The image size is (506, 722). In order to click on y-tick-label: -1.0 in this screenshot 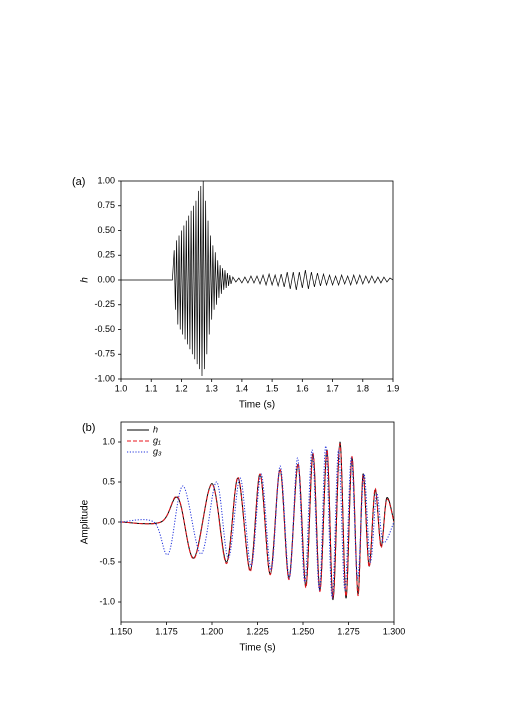, I will do `click(107, 601)`.